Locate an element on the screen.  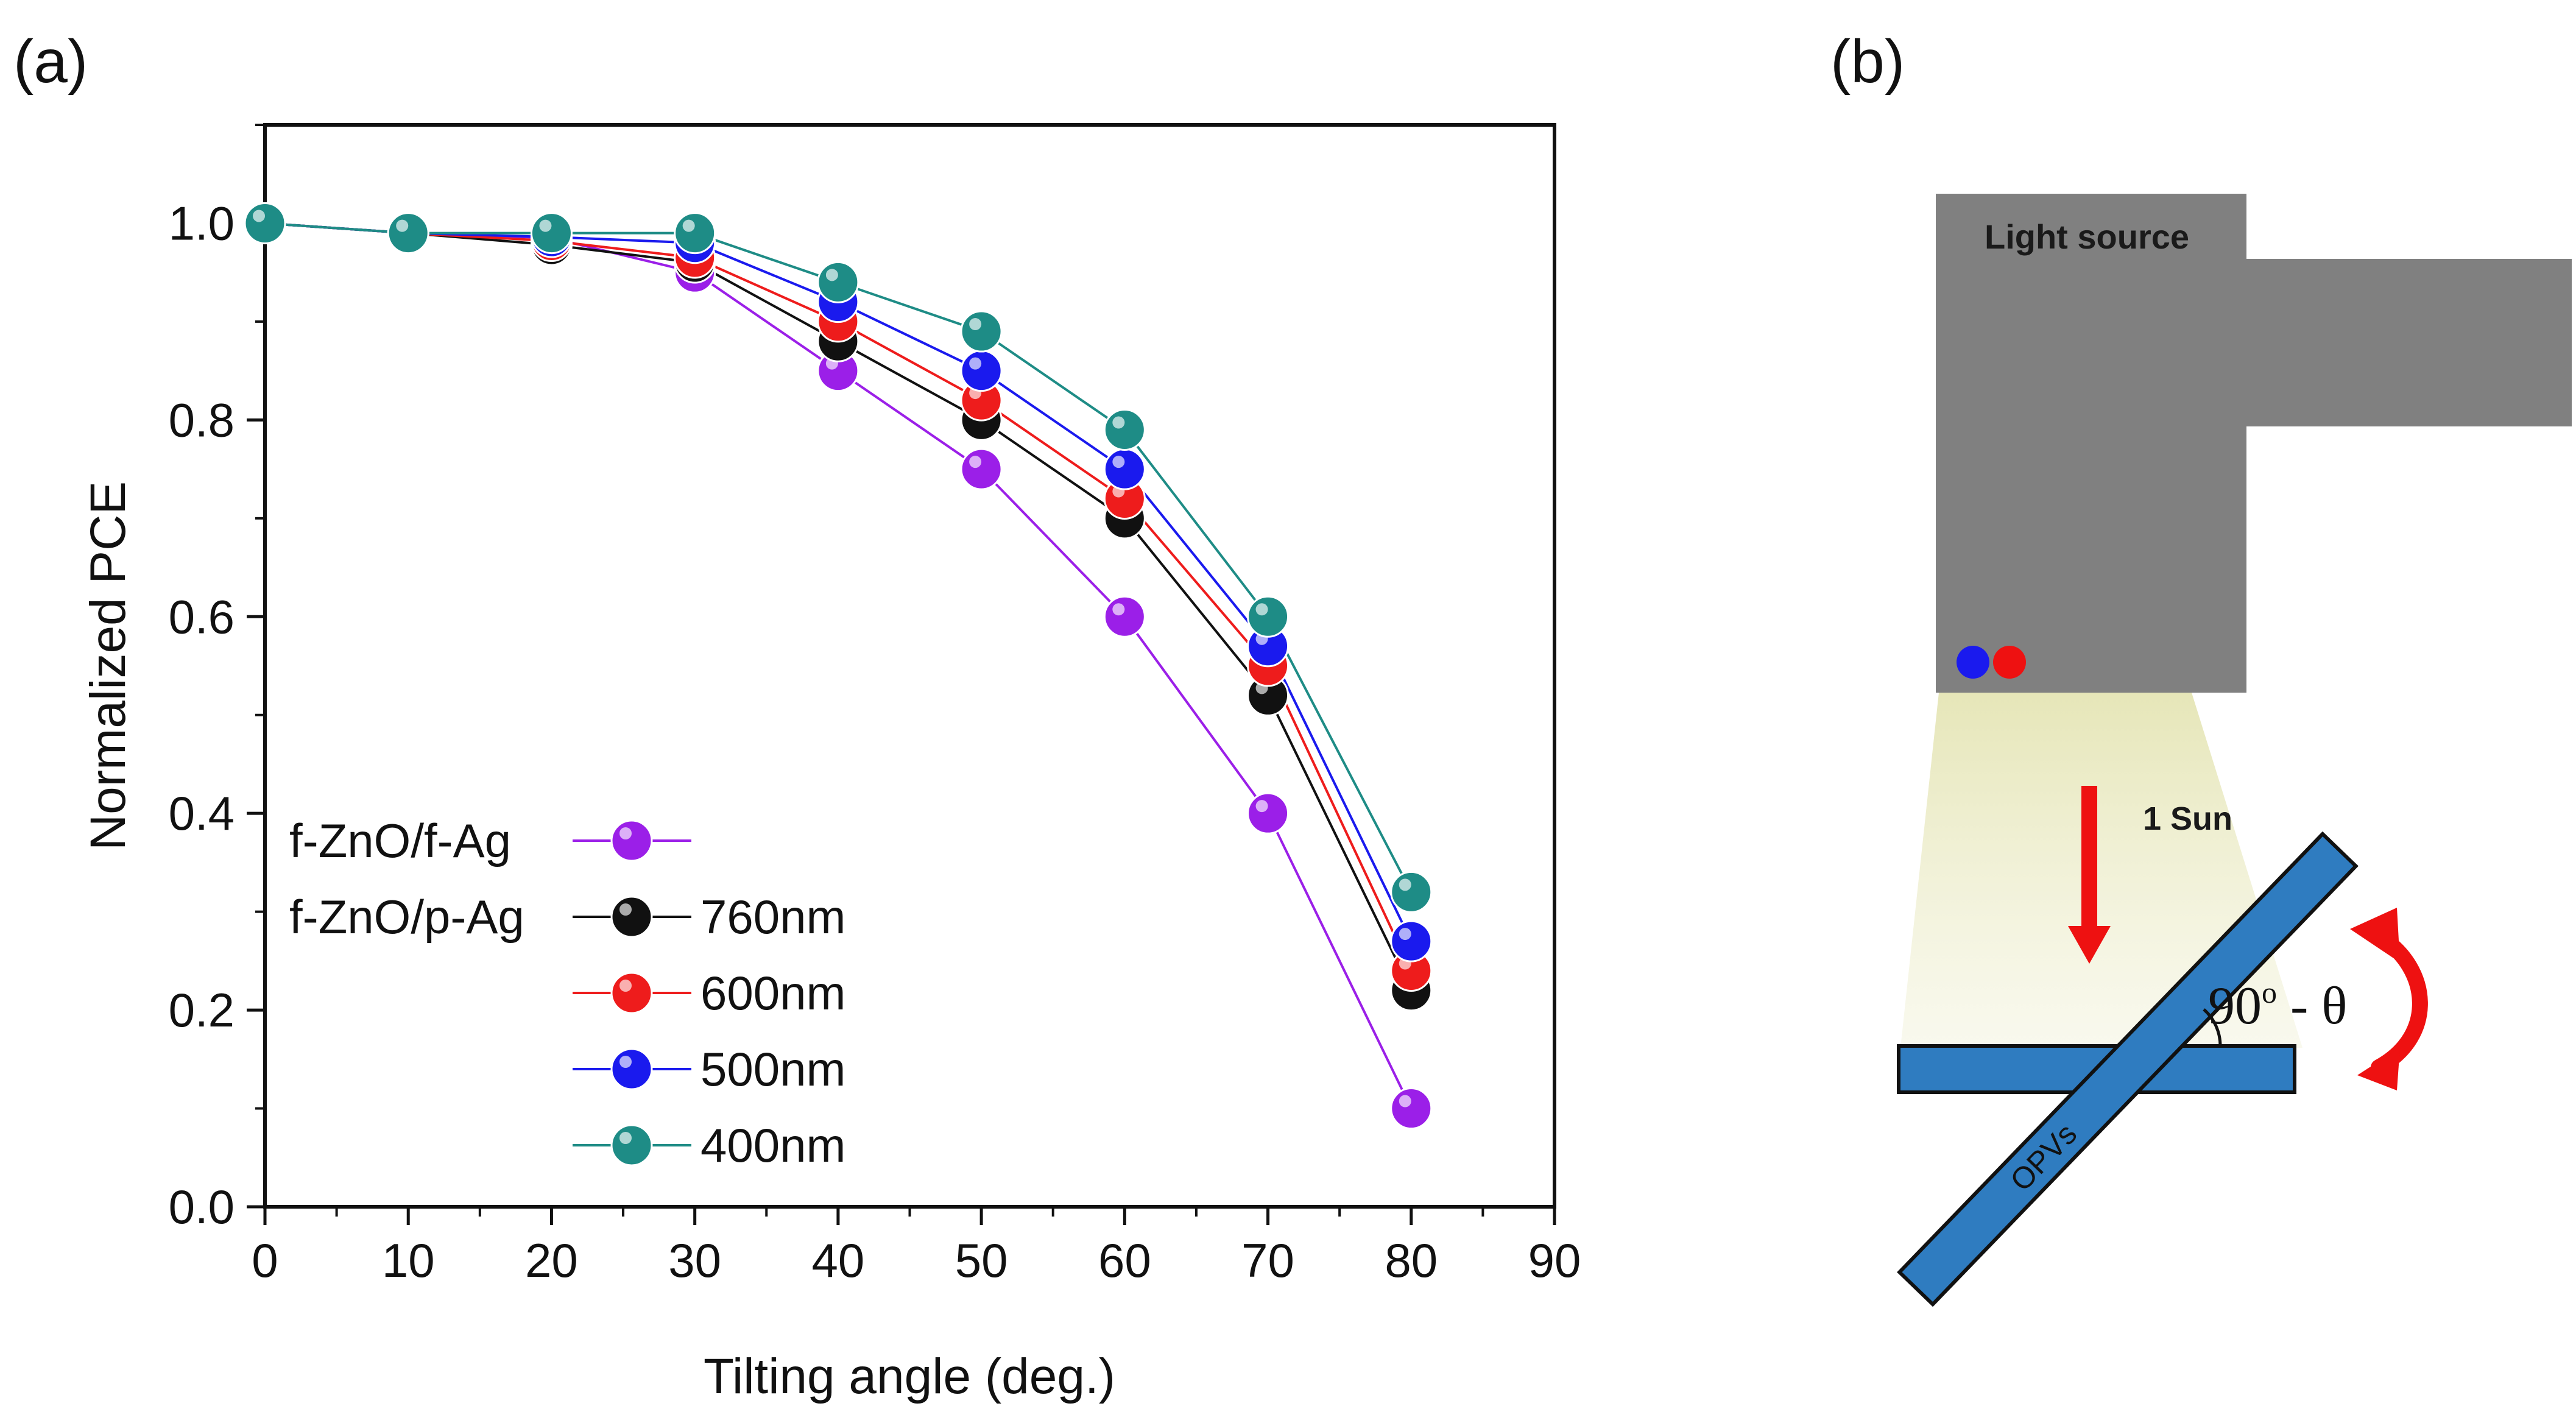
y-tick-label: 0.4 is located at coordinates (202, 813).